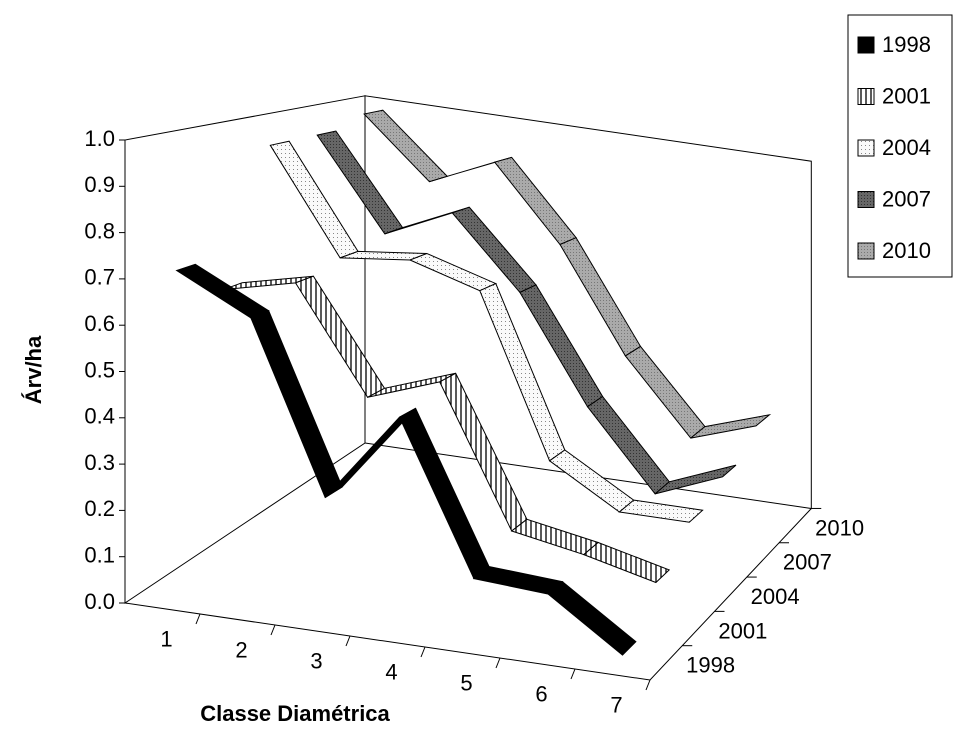  I want to click on y-tick-label: 0.7, so click(99, 277).